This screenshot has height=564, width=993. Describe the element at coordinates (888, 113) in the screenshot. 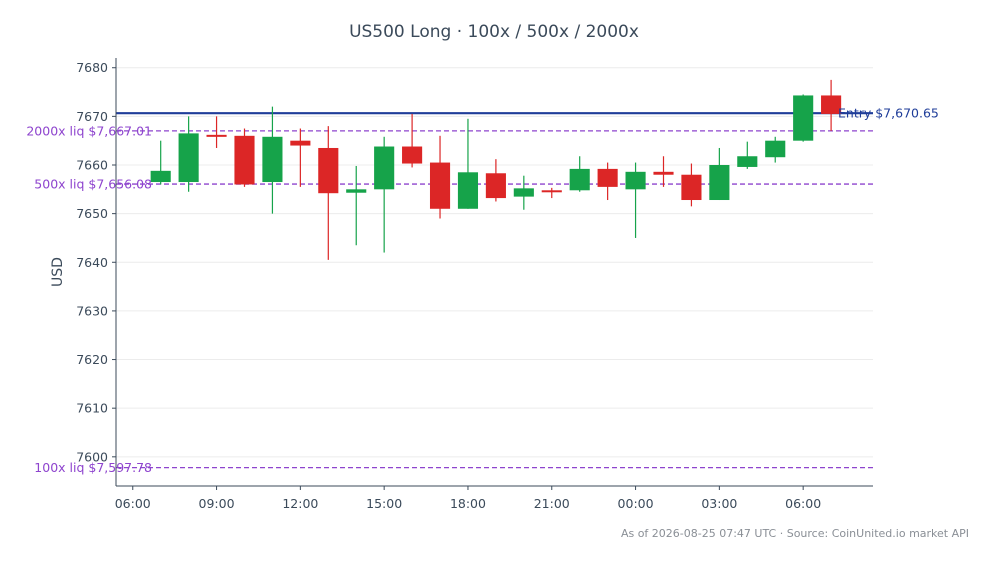

I see `entry-label: Entry $7,670.65` at that location.